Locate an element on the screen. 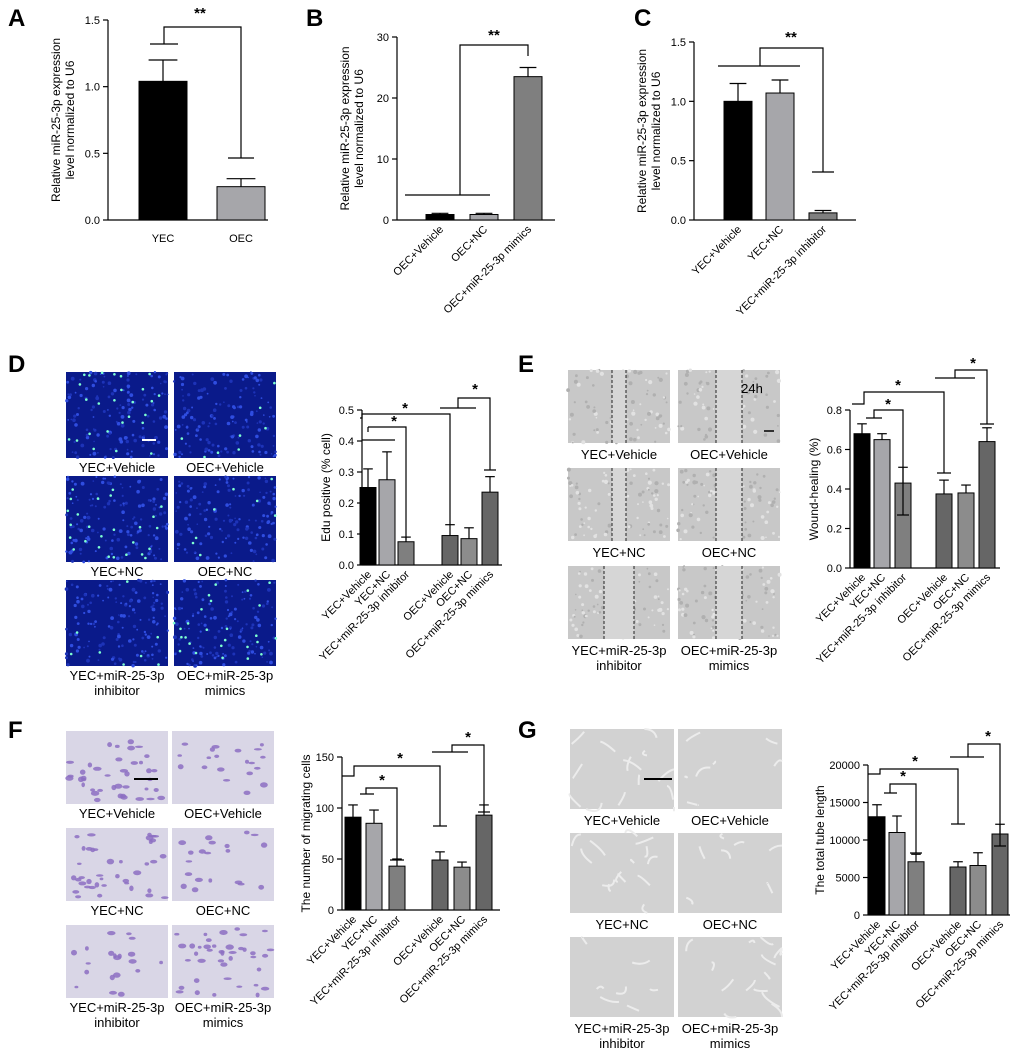 The image size is (1020, 1053). y-tick-label: 15000 is located at coordinates (844, 804).